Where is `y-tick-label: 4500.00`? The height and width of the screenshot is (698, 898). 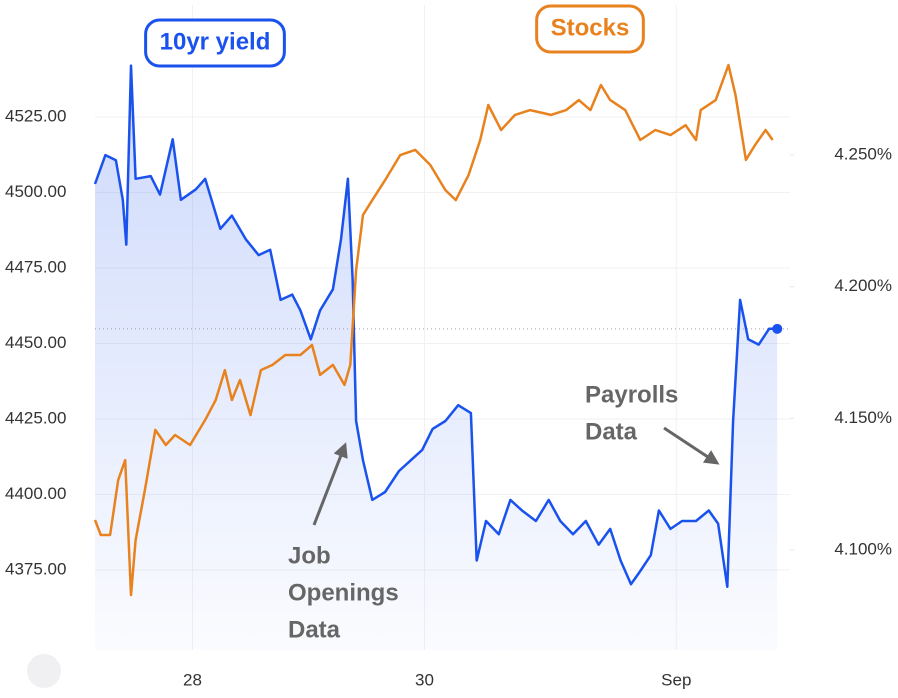 y-tick-label: 4500.00 is located at coordinates (35, 191).